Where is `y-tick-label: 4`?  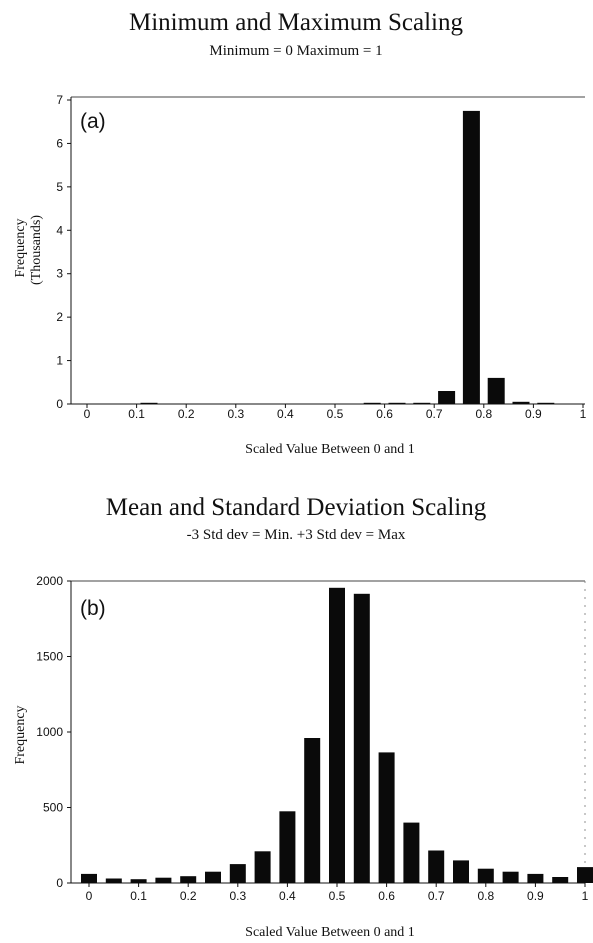 y-tick-label: 4 is located at coordinates (59, 230).